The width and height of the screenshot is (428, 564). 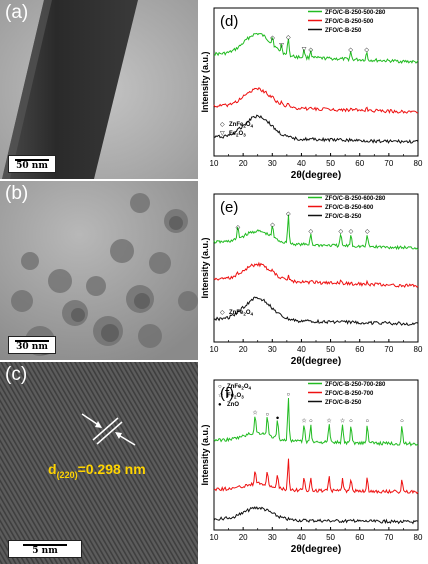 What do you see at coordinates (97, 470) in the screenshot?
I see `d-spacing-label: d(220)=0.298 nm` at bounding box center [97, 470].